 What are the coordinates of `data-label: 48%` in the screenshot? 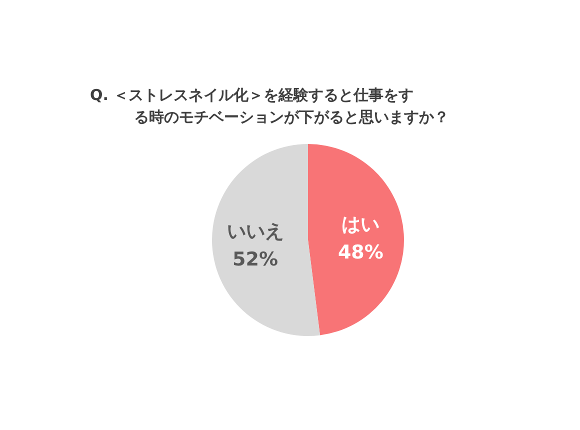 It's located at (361, 253).